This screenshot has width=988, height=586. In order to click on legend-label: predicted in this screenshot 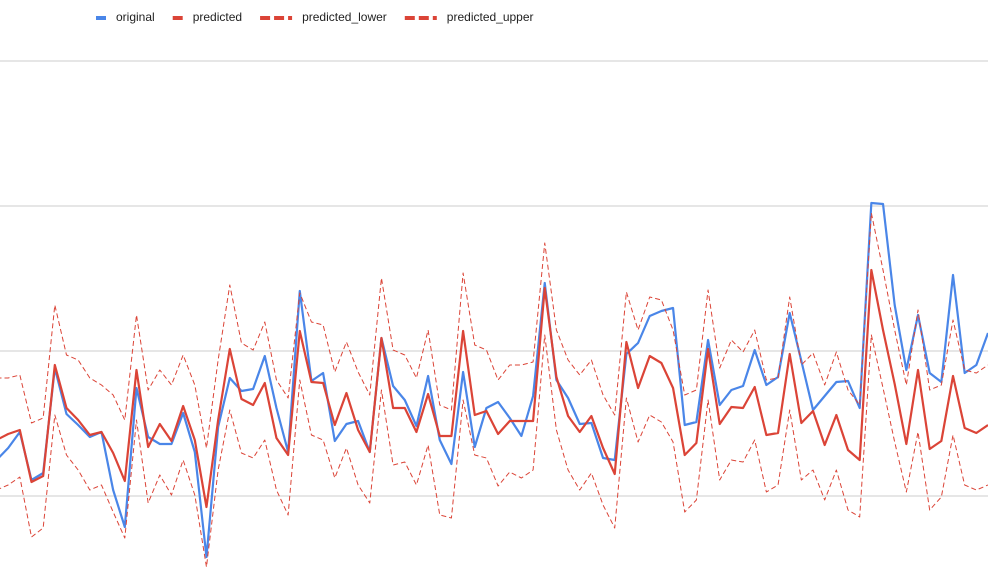, I will do `click(217, 17)`.